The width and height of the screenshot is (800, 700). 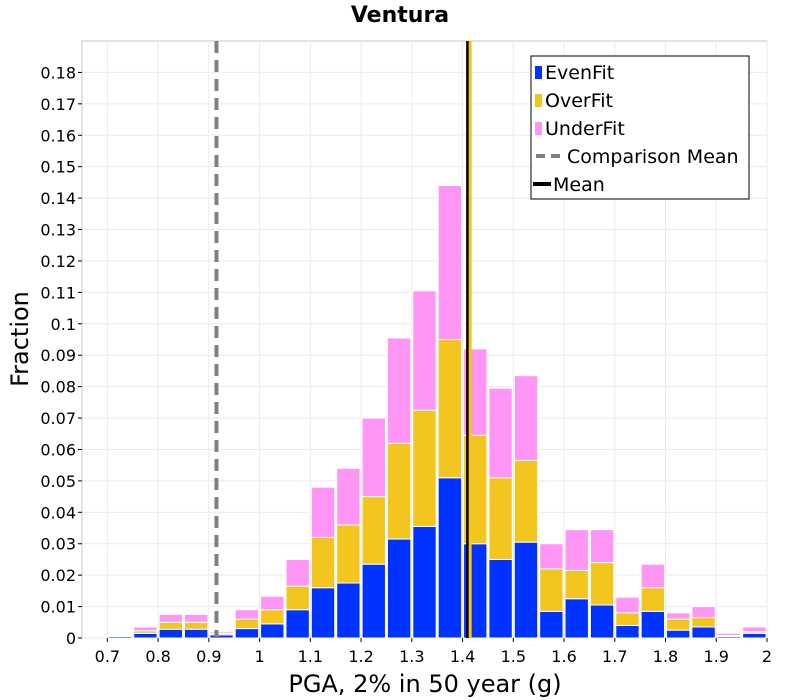 I want to click on x-tick-label: 1.9, so click(x=716, y=656).